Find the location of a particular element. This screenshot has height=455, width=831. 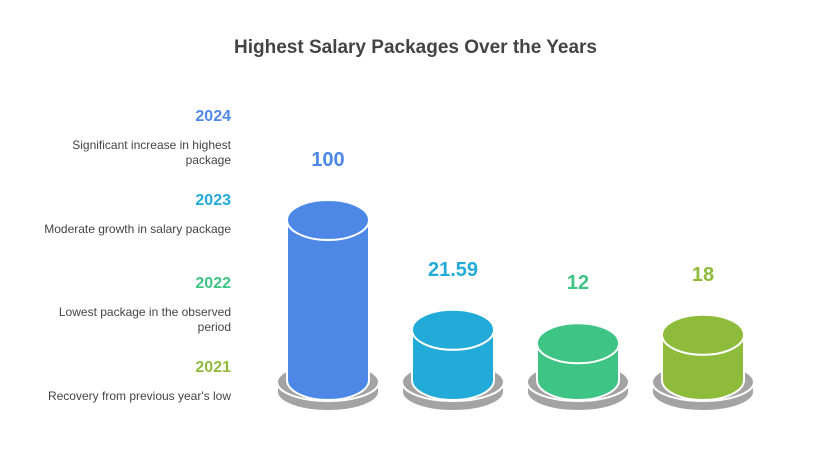

legend-year-2022: 2022 is located at coordinates (213, 283).